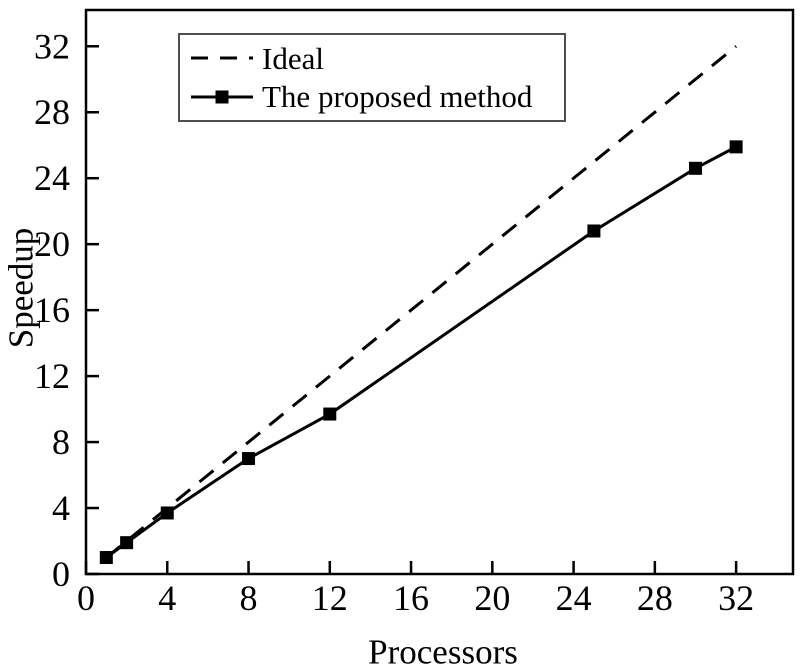 The width and height of the screenshot is (800, 672). Describe the element at coordinates (21, 288) in the screenshot. I see `y-axis-title: Speedup` at that location.